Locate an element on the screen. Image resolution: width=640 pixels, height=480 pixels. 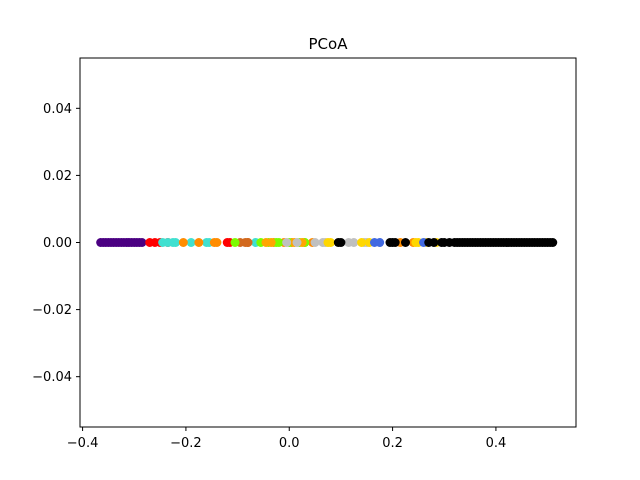
x-axis-ticks: −0.4 −0.2 0.0 0.2 0.4 is located at coordinates (286, 439).